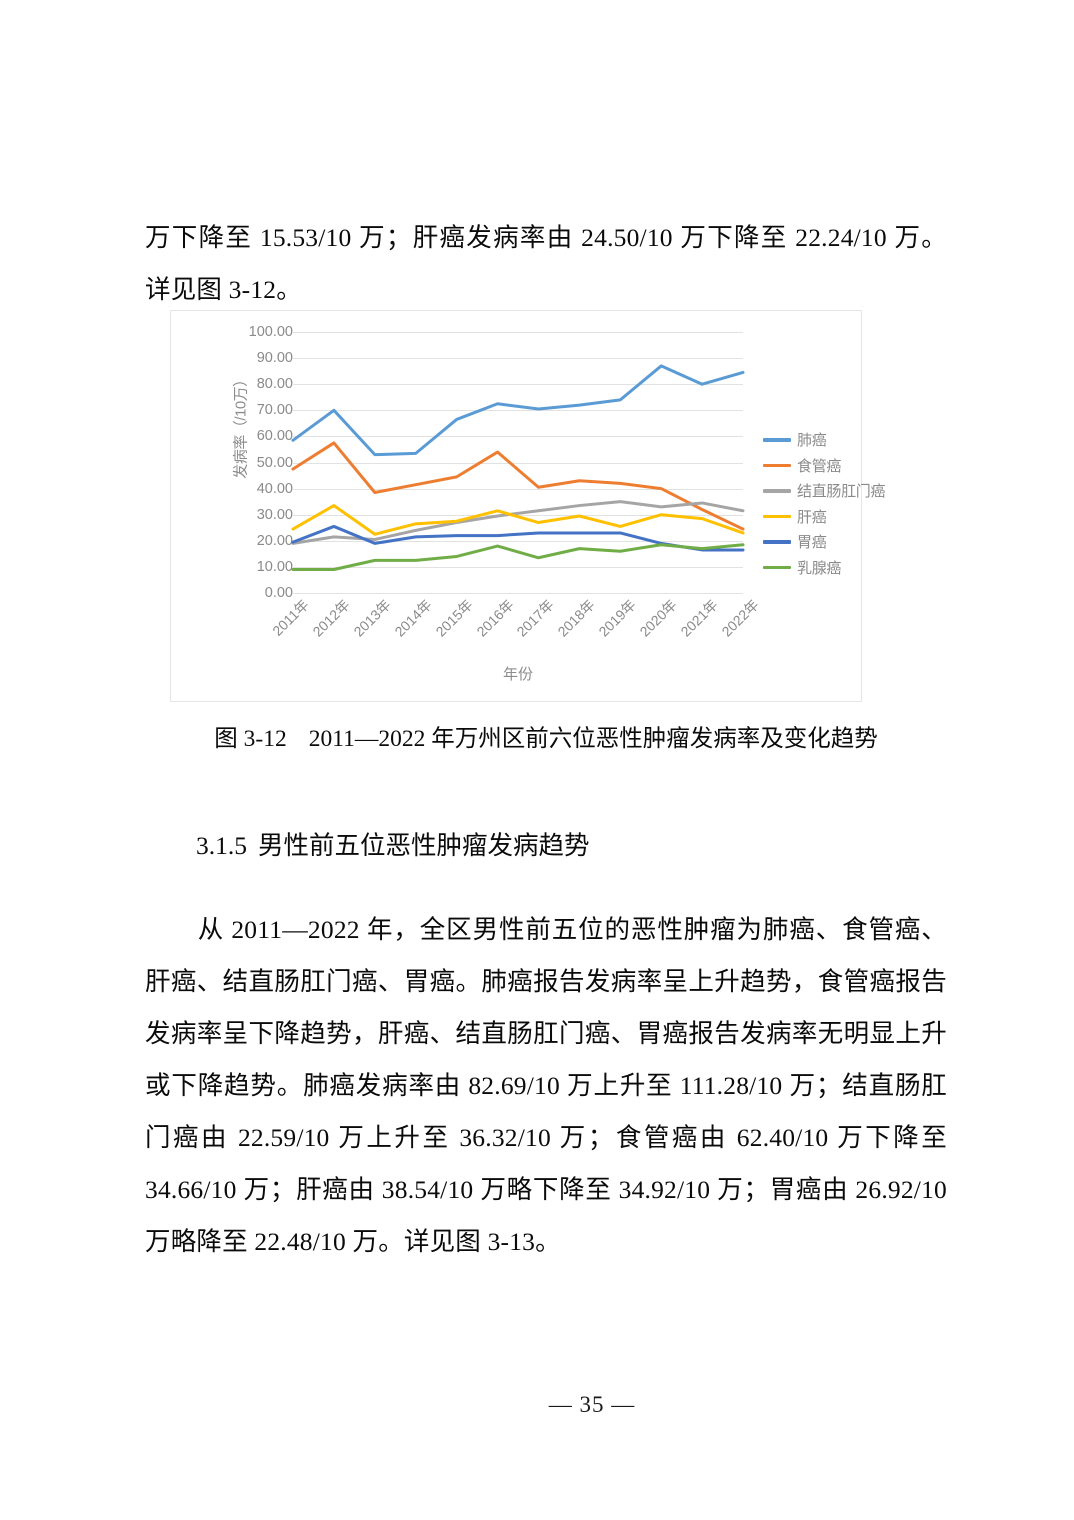 The image size is (1074, 1520). I want to click on legend-item: 胃癌, so click(826, 542).